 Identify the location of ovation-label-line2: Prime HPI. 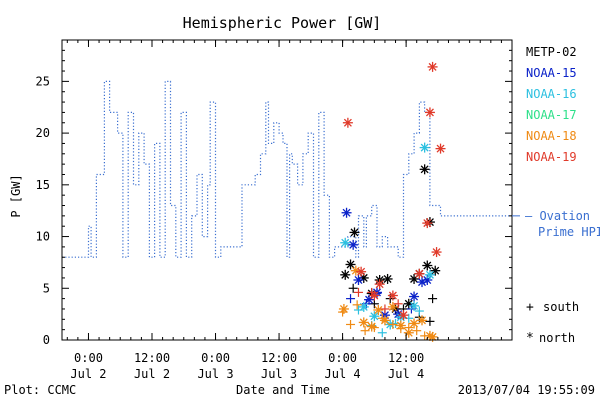
(569, 232).